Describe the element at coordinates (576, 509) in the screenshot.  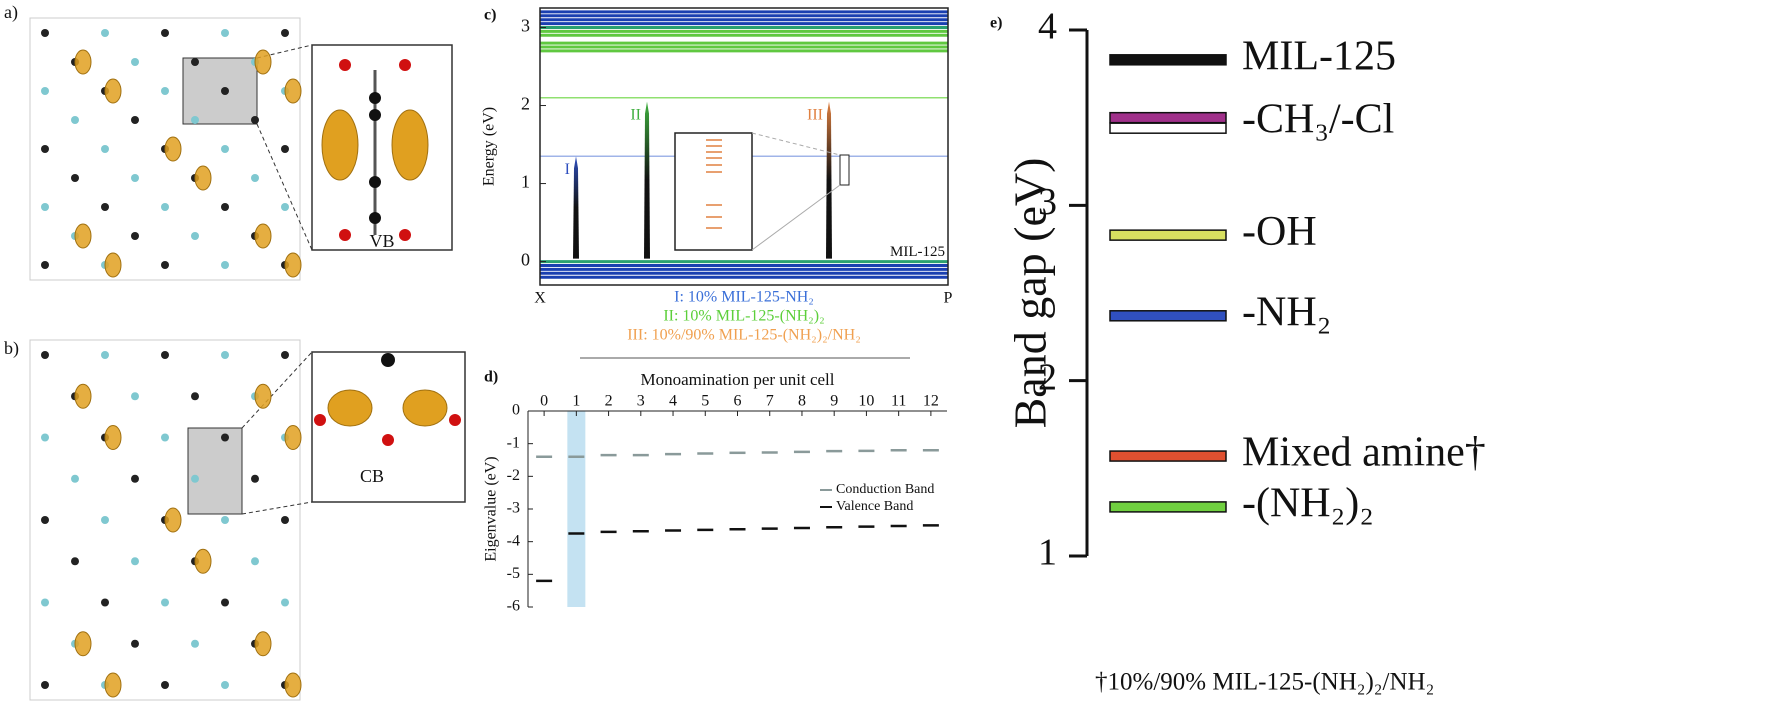
I see `highlight` at that location.